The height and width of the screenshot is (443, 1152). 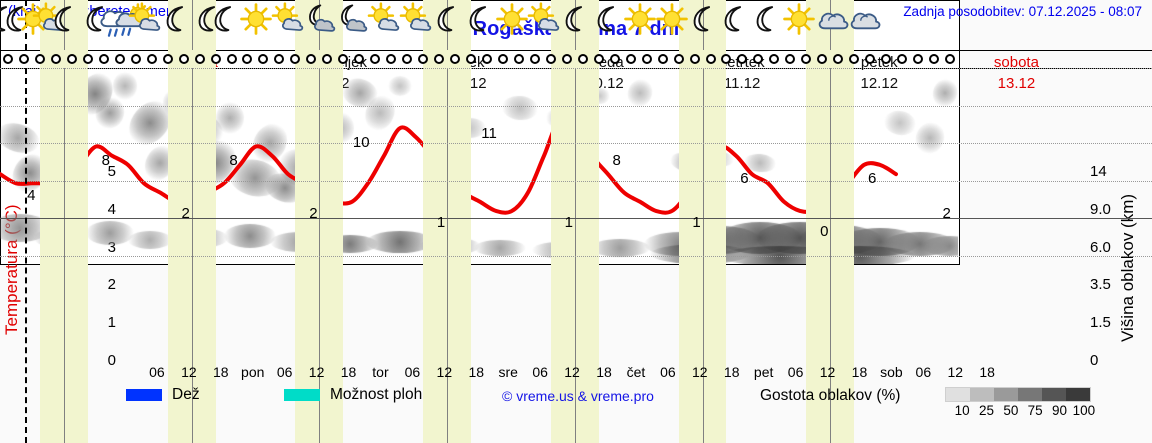 I want to click on temperature-value-label: 4, so click(x=31, y=195).